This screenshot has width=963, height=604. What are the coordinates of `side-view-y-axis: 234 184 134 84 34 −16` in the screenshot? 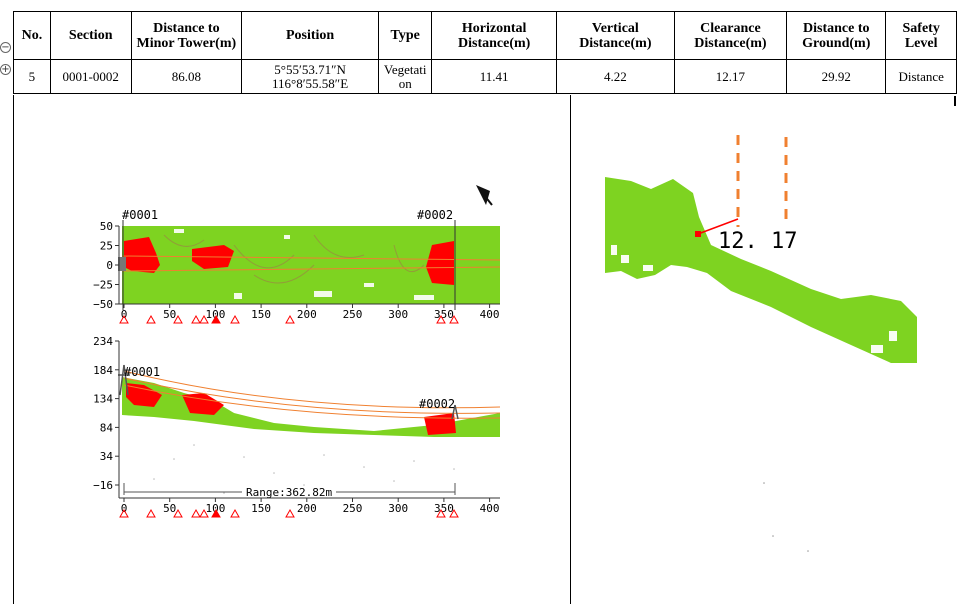 It's located at (106, 413).